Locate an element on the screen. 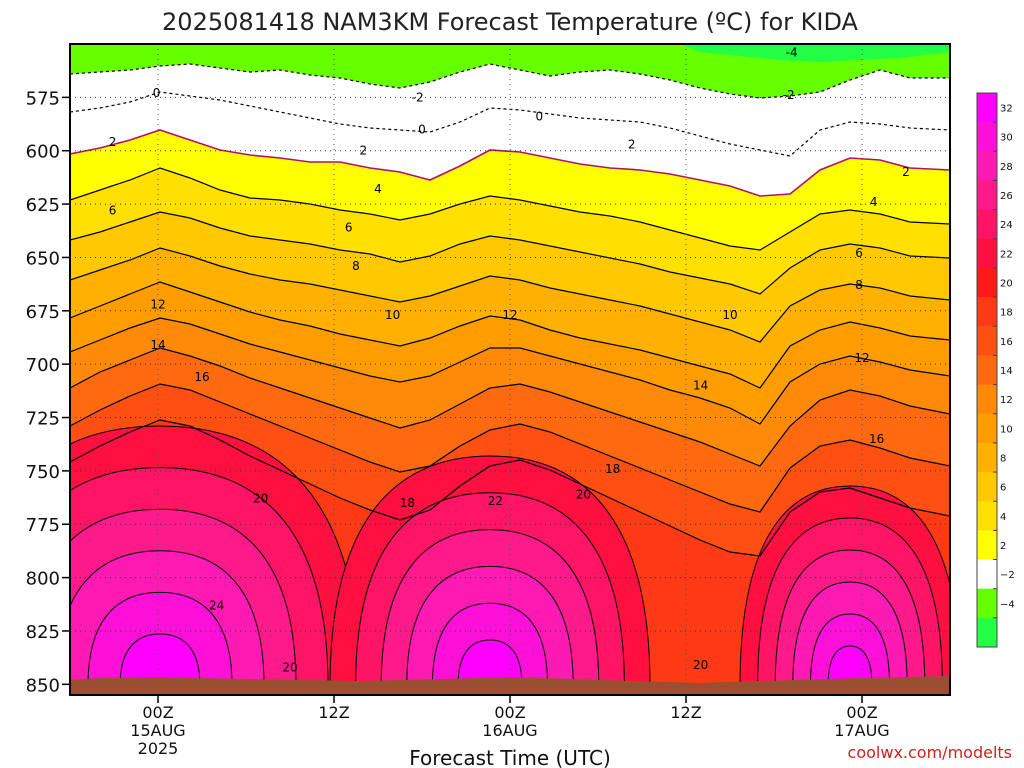  y-tick-label: 850 is located at coordinates (43, 685).